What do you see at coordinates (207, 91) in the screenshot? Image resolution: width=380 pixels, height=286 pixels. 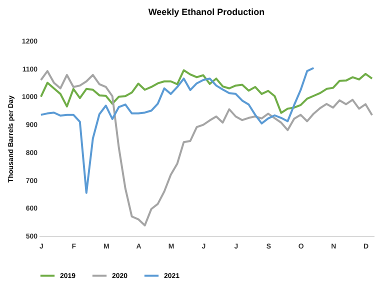 I see `line-series` at bounding box center [207, 91].